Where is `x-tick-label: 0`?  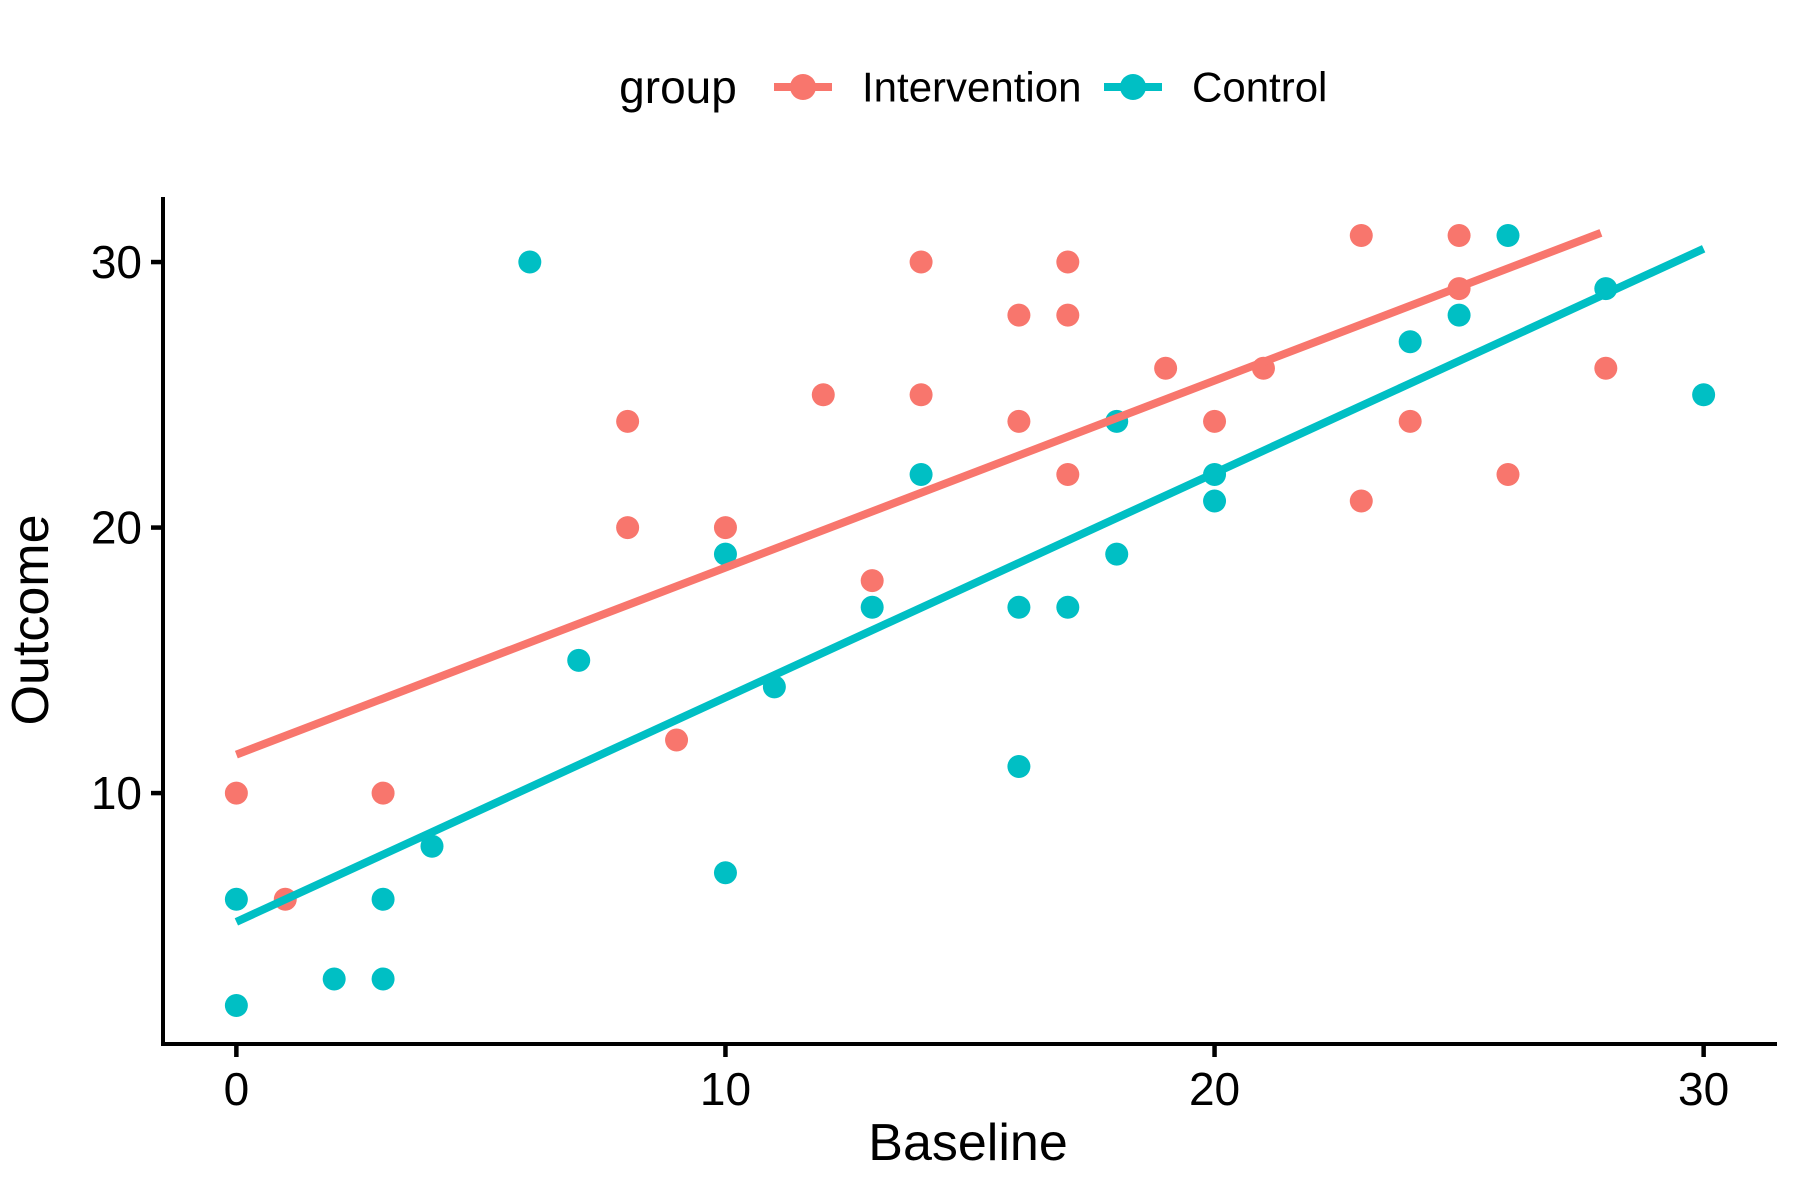
x-tick-label: 0 is located at coordinates (237, 1089).